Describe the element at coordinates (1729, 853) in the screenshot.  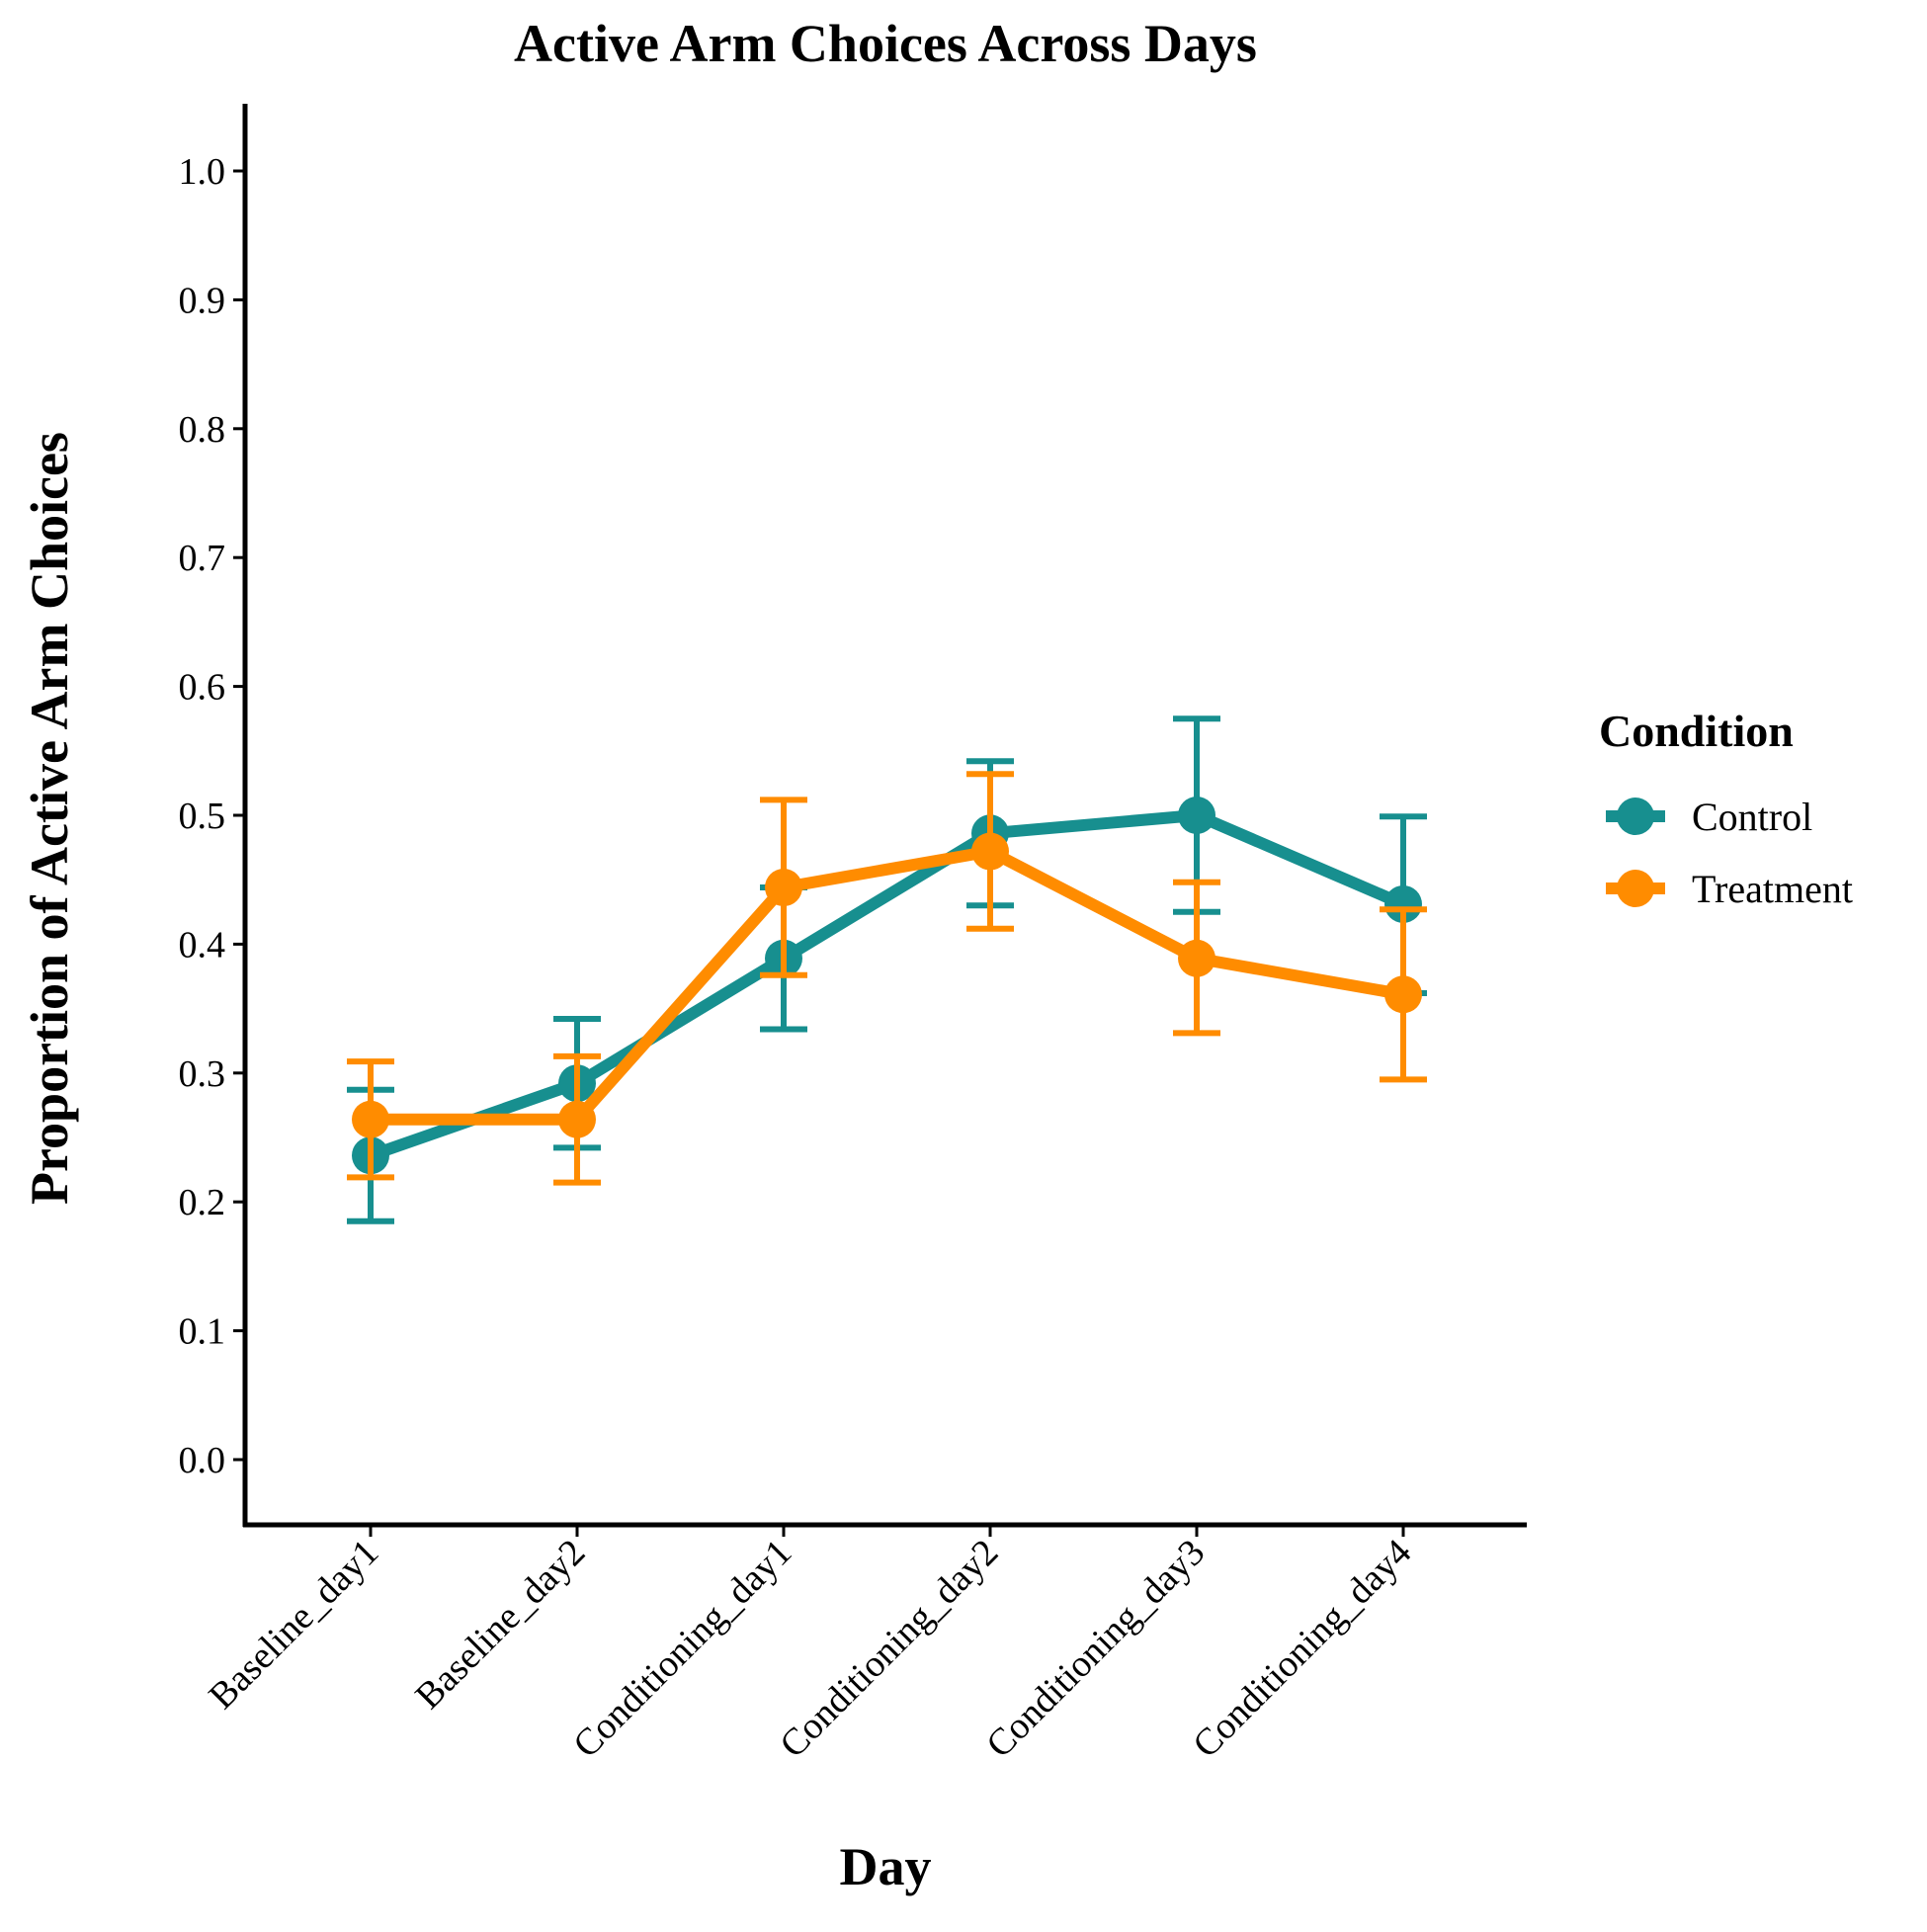
I see `legend-items: Control Treatment` at that location.